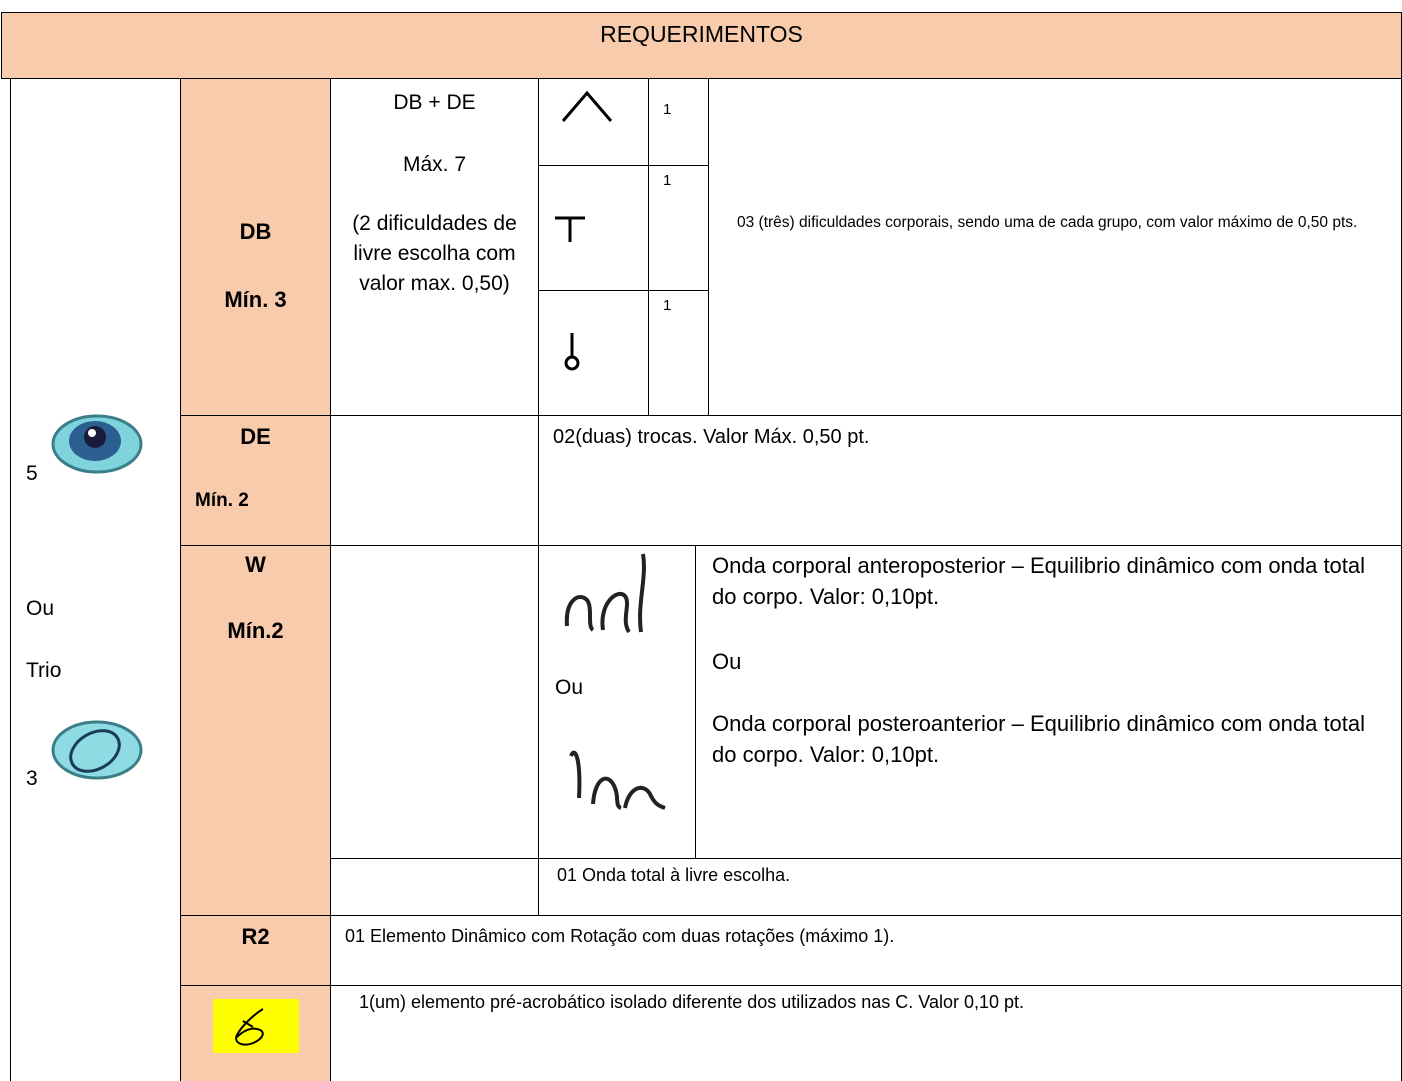  Describe the element at coordinates (255, 436) in the screenshot. I see `de-label: DE` at that location.